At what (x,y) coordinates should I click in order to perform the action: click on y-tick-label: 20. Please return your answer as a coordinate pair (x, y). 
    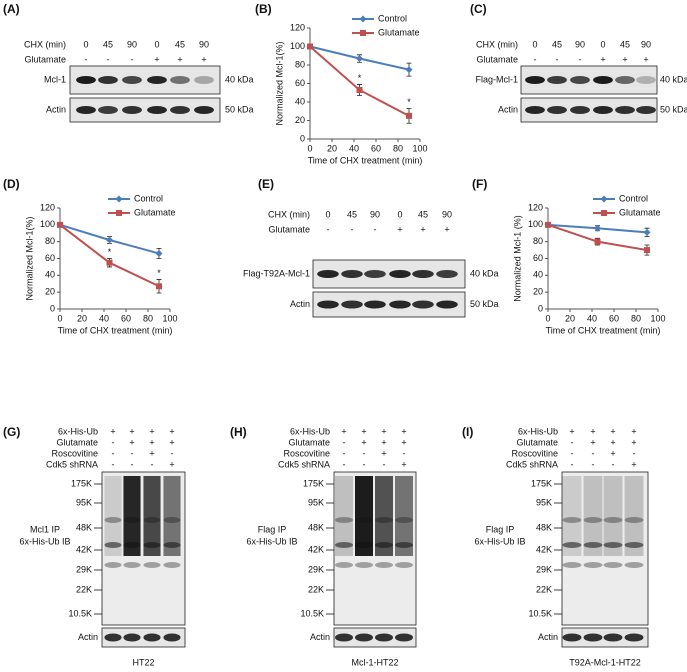
    Looking at the image, I should click on (50, 292).